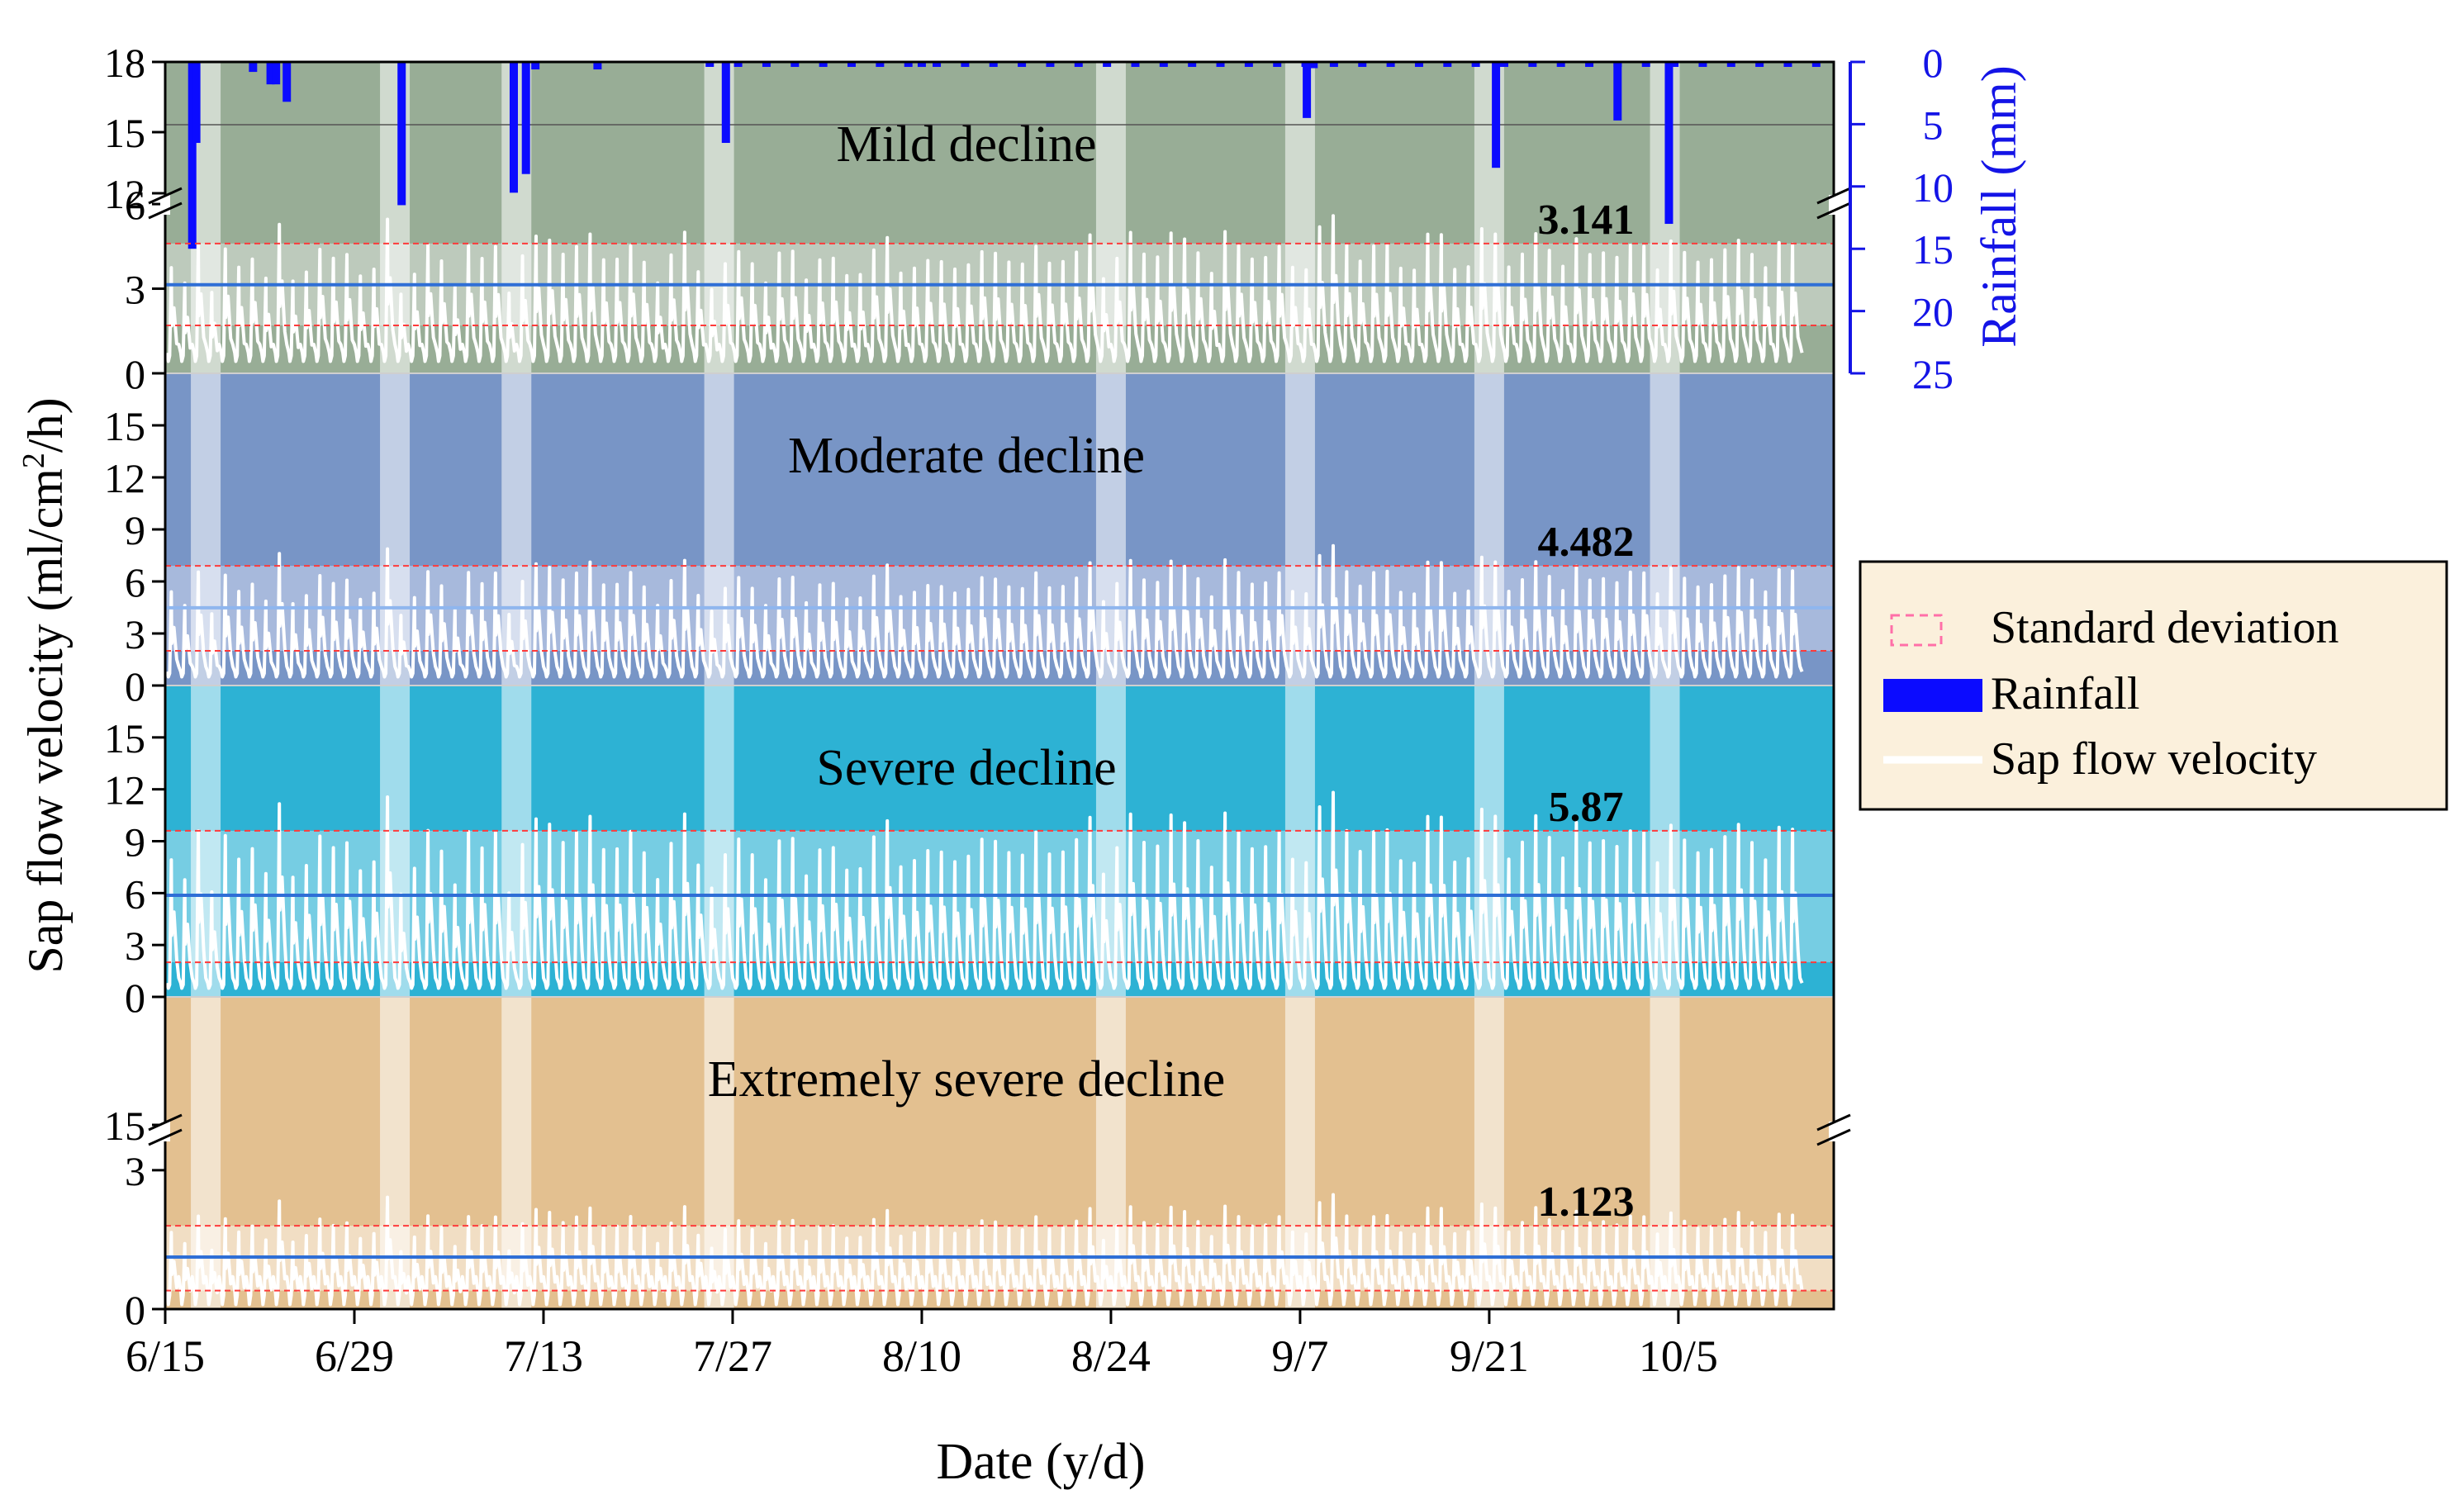 The height and width of the screenshot is (1504, 2464). Describe the element at coordinates (1586, 542) in the screenshot. I see `mean-label-1: 4.482` at that location.